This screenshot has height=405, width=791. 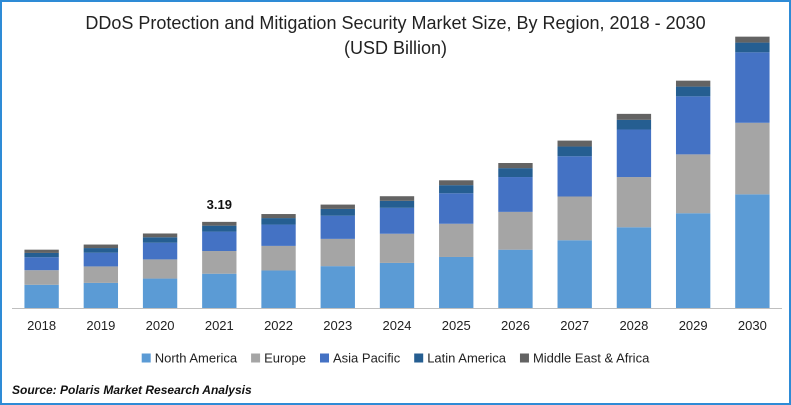 What do you see at coordinates (337, 325) in the screenshot?
I see `x-tick-label: 2023` at bounding box center [337, 325].